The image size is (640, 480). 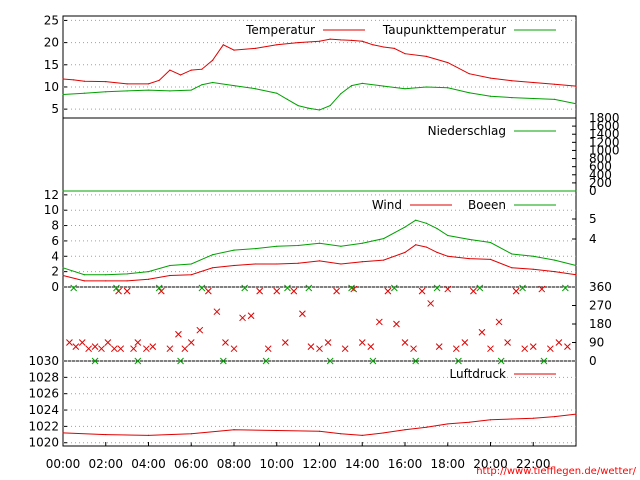 I want to click on y-tick-label-right: 1000, so click(x=604, y=150).